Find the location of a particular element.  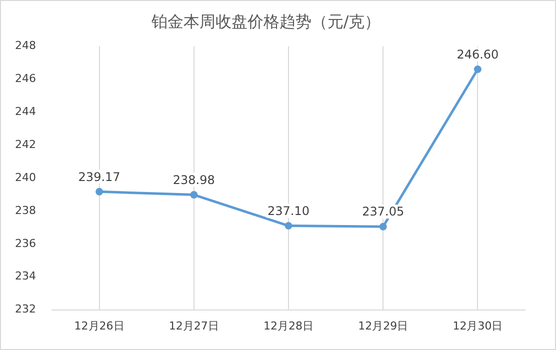

data-label: 238.98 is located at coordinates (193, 179).